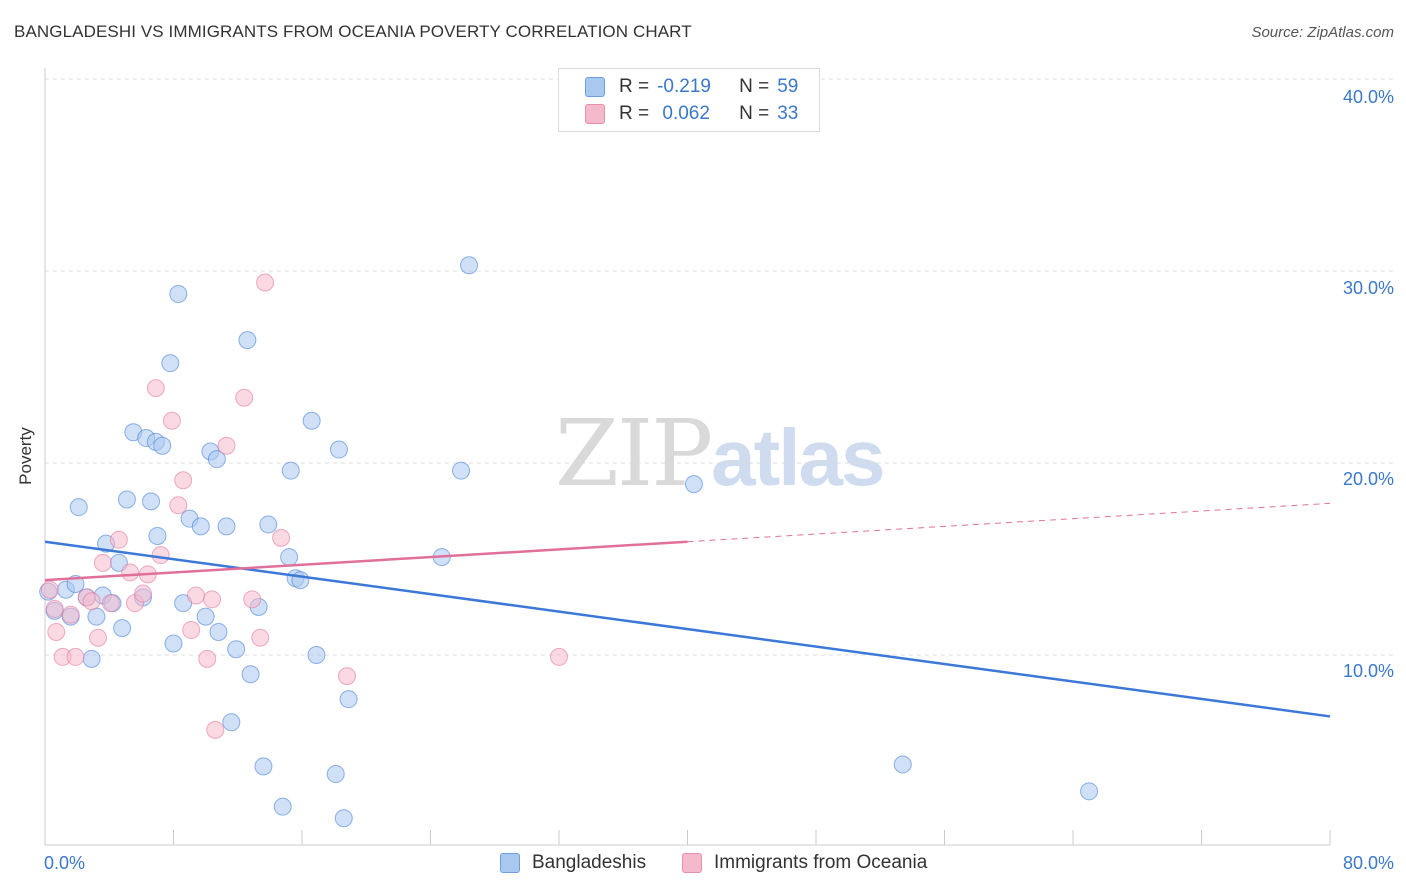  Describe the element at coordinates (65, 863) in the screenshot. I see `x-tick-label-min: 0.0%` at that location.